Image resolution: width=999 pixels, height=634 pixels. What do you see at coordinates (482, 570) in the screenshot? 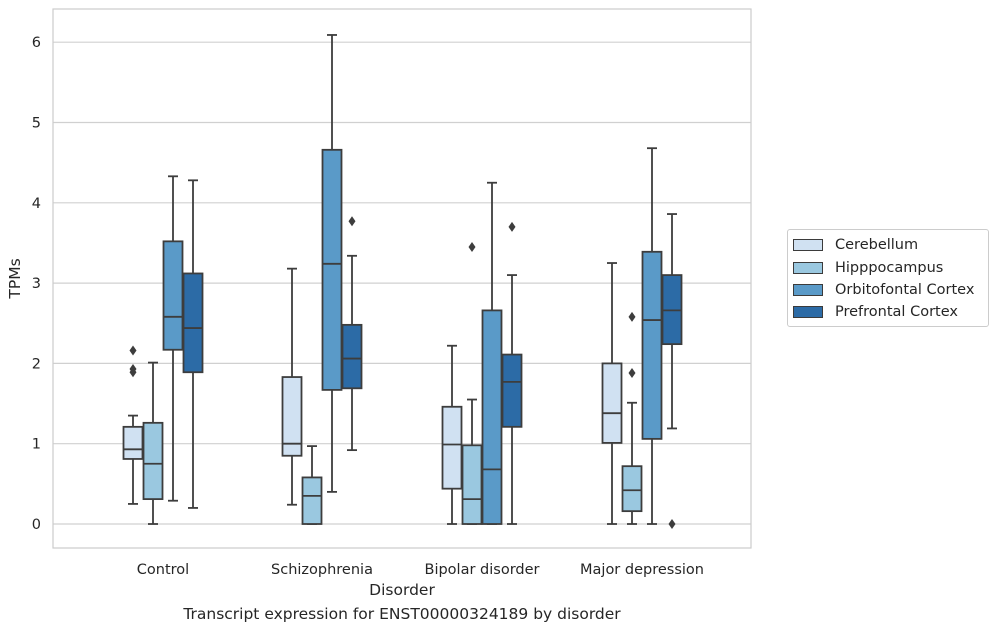
I see `x-tick-label: Bipolar disorder` at bounding box center [482, 570].